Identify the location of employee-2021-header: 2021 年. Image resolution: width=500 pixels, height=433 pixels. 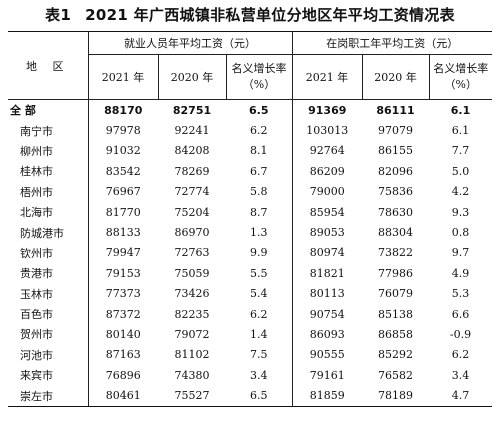
(122, 77).